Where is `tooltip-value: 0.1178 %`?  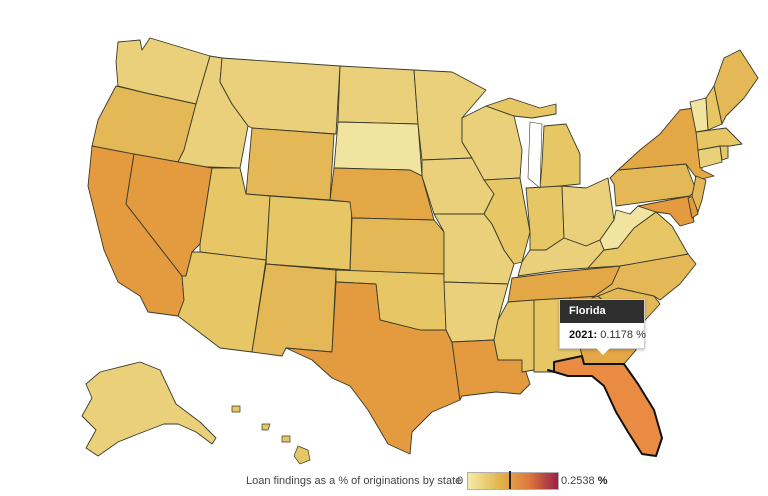
tooltip-value: 0.1178 % is located at coordinates (623, 335).